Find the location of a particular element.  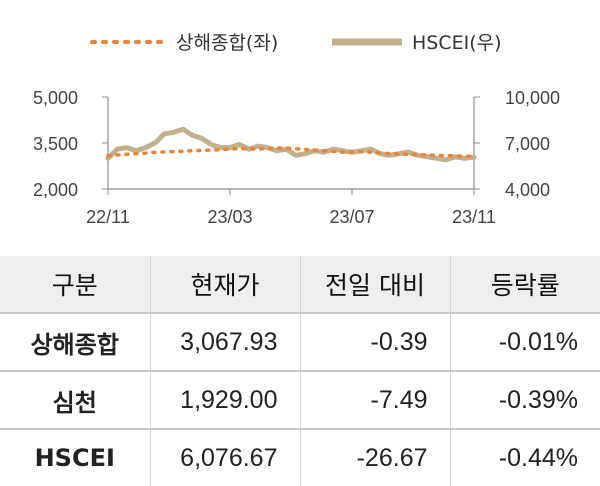

x-tick-label: 23/03 is located at coordinates (229, 217).